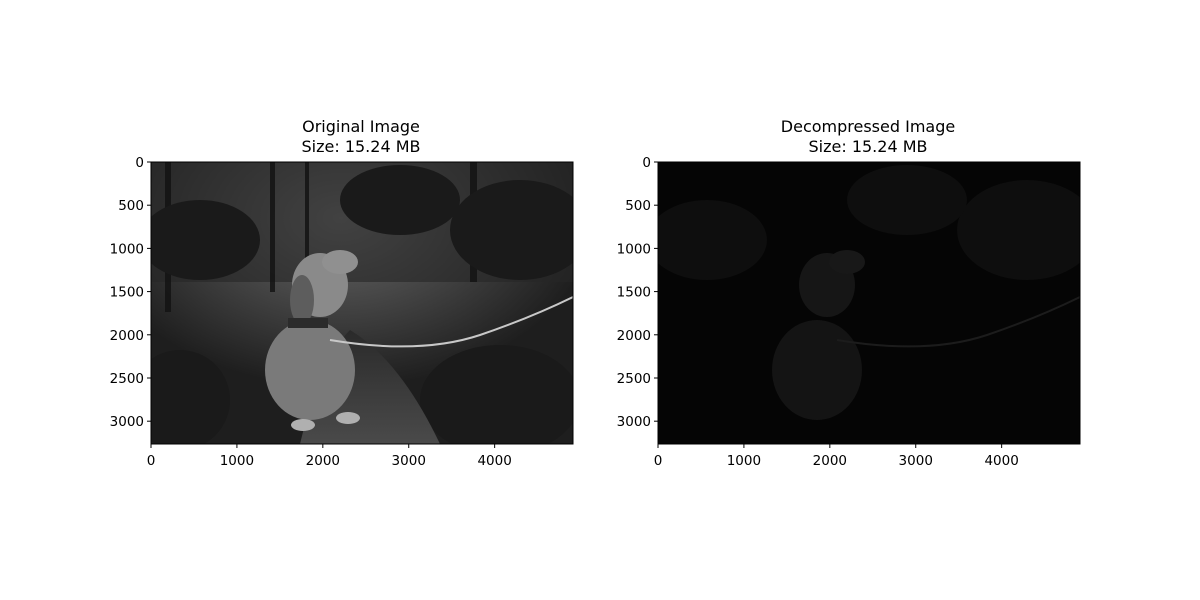 This screenshot has width=1200, height=600. I want to click on right-panel-title: Decompressed Image Size: 15.24 MB, so click(868, 137).